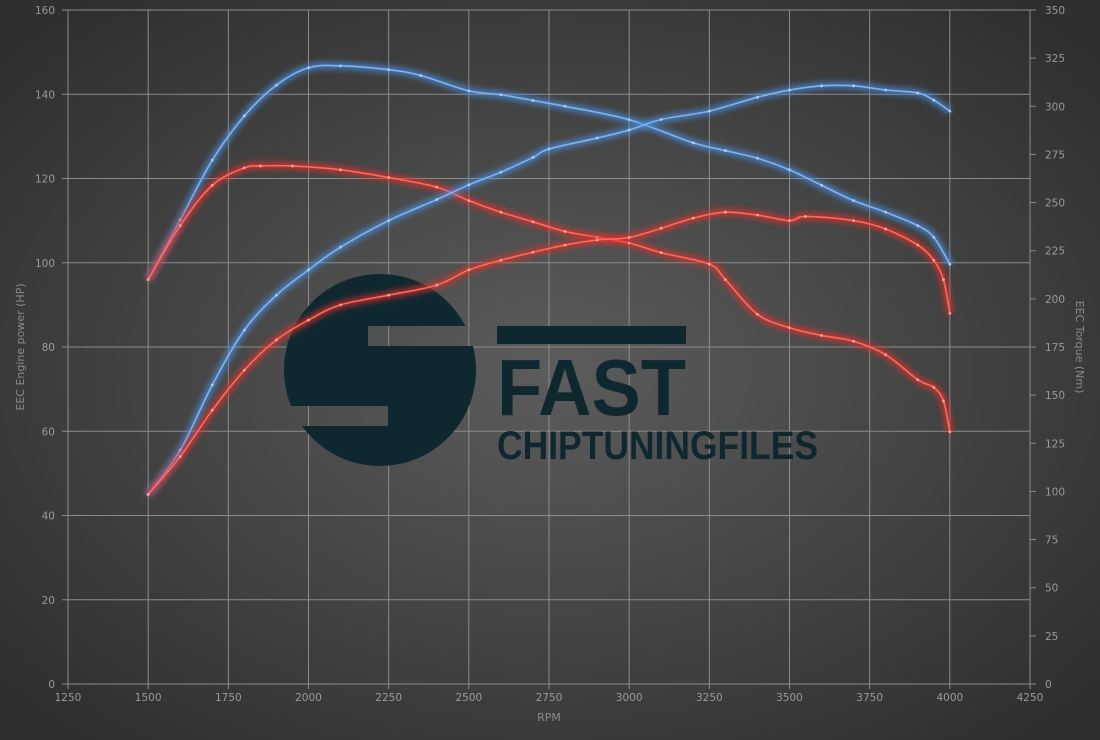  What do you see at coordinates (45, 11) in the screenshot?
I see `y-left-tick-label: 160` at bounding box center [45, 11].